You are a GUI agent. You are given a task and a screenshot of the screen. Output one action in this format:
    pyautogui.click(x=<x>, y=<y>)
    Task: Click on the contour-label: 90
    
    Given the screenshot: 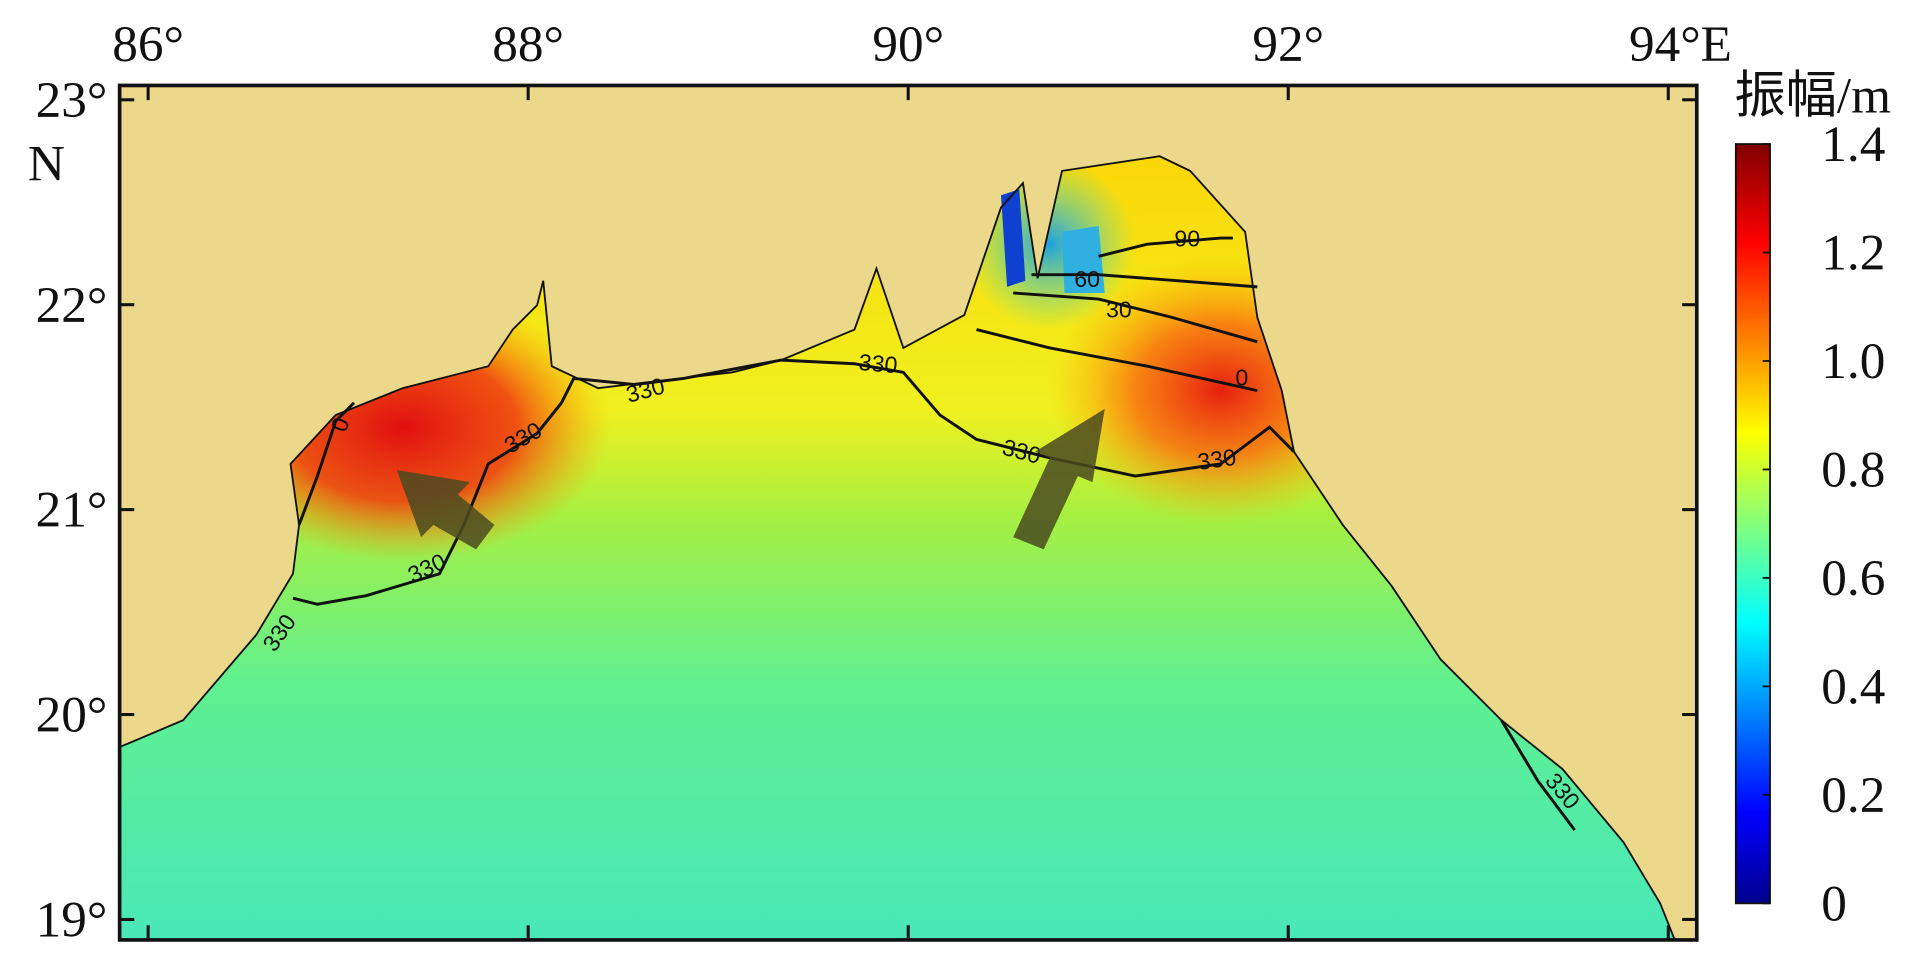 What is the action you would take?
    pyautogui.click(x=1187, y=239)
    